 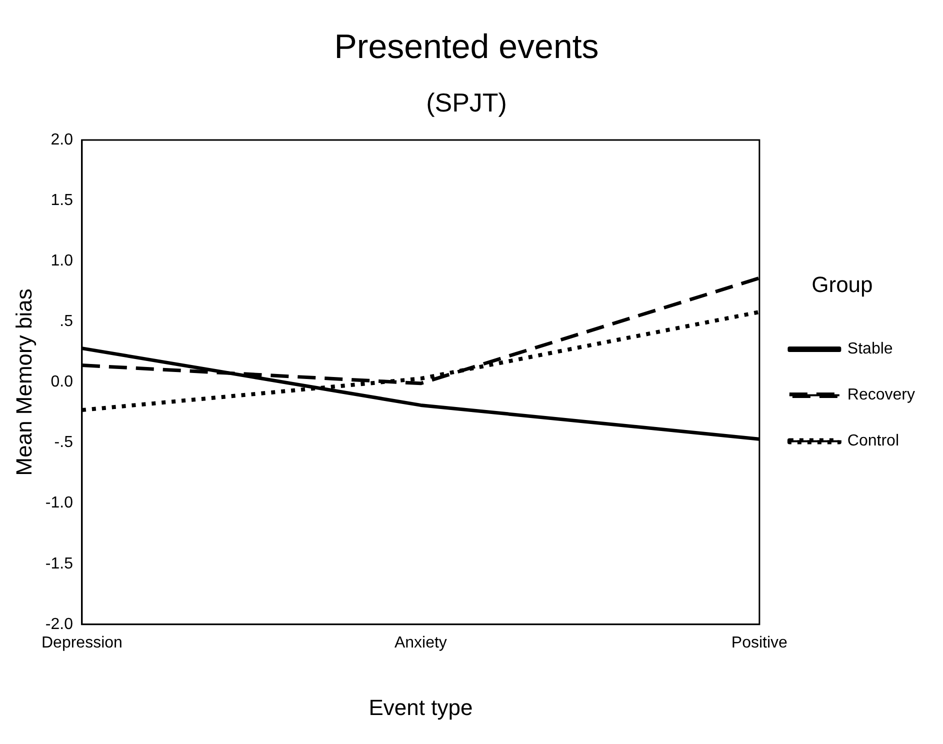 What do you see at coordinates (59, 624) in the screenshot?
I see `y-tick-label: -2.0` at bounding box center [59, 624].